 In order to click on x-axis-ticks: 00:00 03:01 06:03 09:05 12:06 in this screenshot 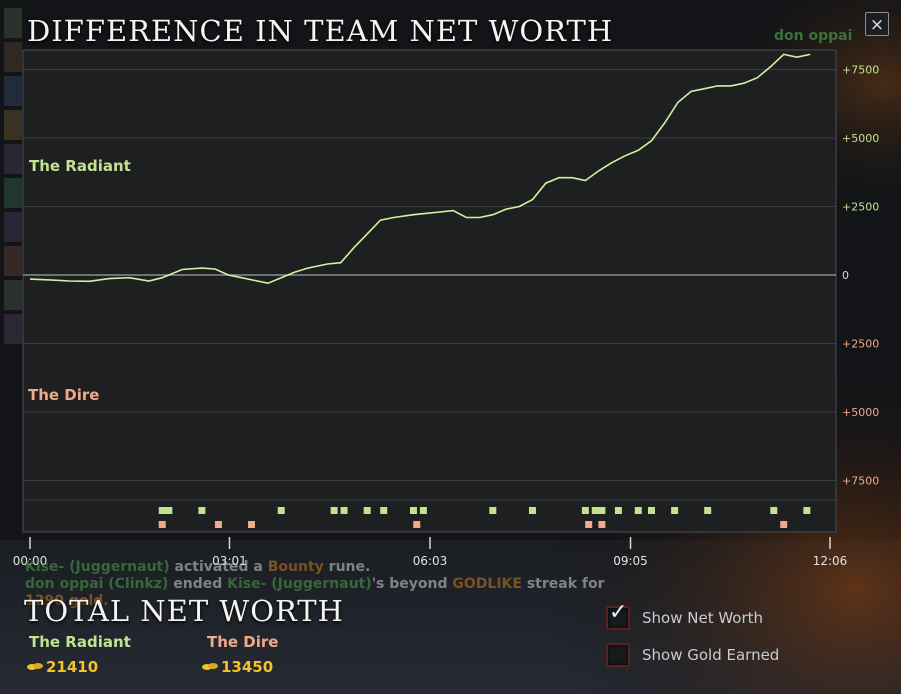, I will do `click(430, 552)`.